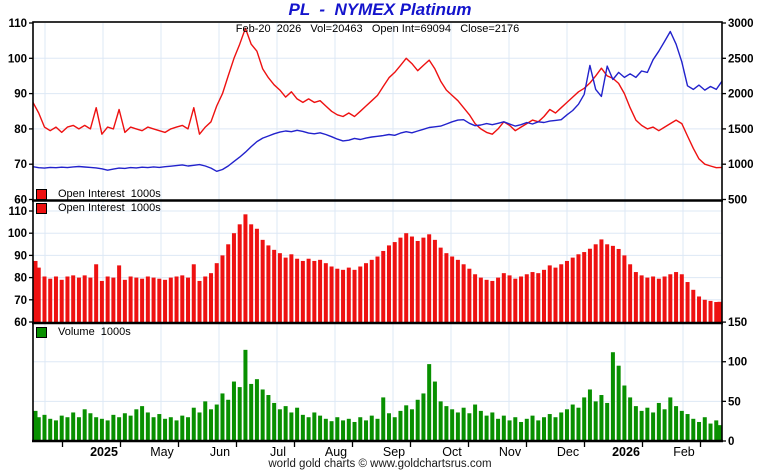 This screenshot has height=475, width=760. I want to click on p1-right-tick-label: 500, so click(737, 201).